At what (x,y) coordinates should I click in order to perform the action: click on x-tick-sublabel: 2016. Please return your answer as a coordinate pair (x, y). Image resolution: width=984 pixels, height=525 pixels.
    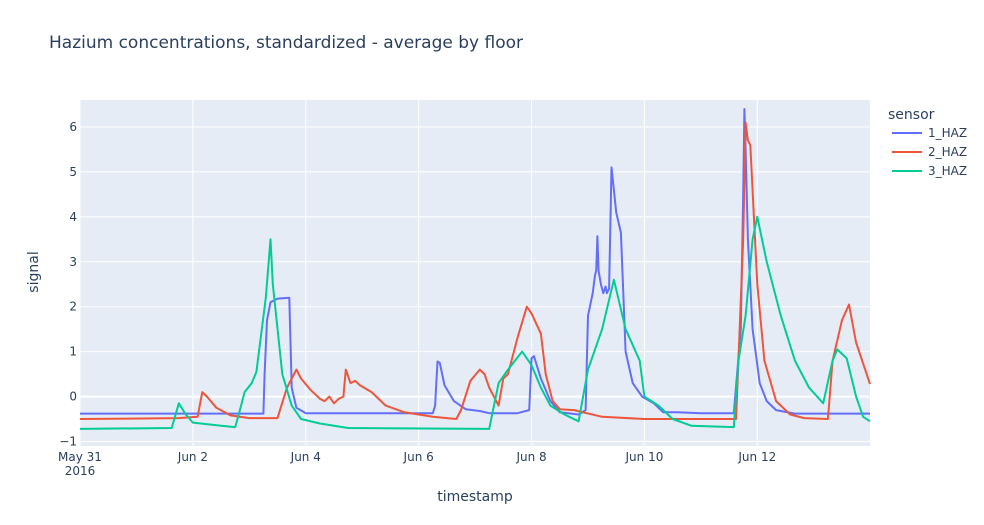
    Looking at the image, I should click on (80, 471).